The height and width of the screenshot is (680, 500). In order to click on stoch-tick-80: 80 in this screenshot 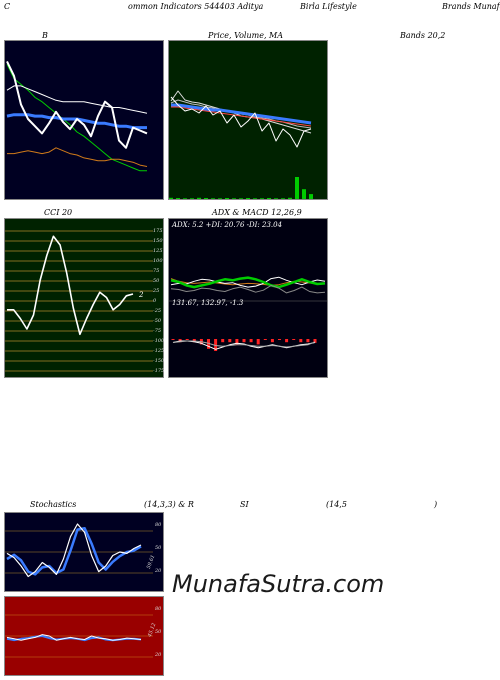, I will do `click(158, 525)`.